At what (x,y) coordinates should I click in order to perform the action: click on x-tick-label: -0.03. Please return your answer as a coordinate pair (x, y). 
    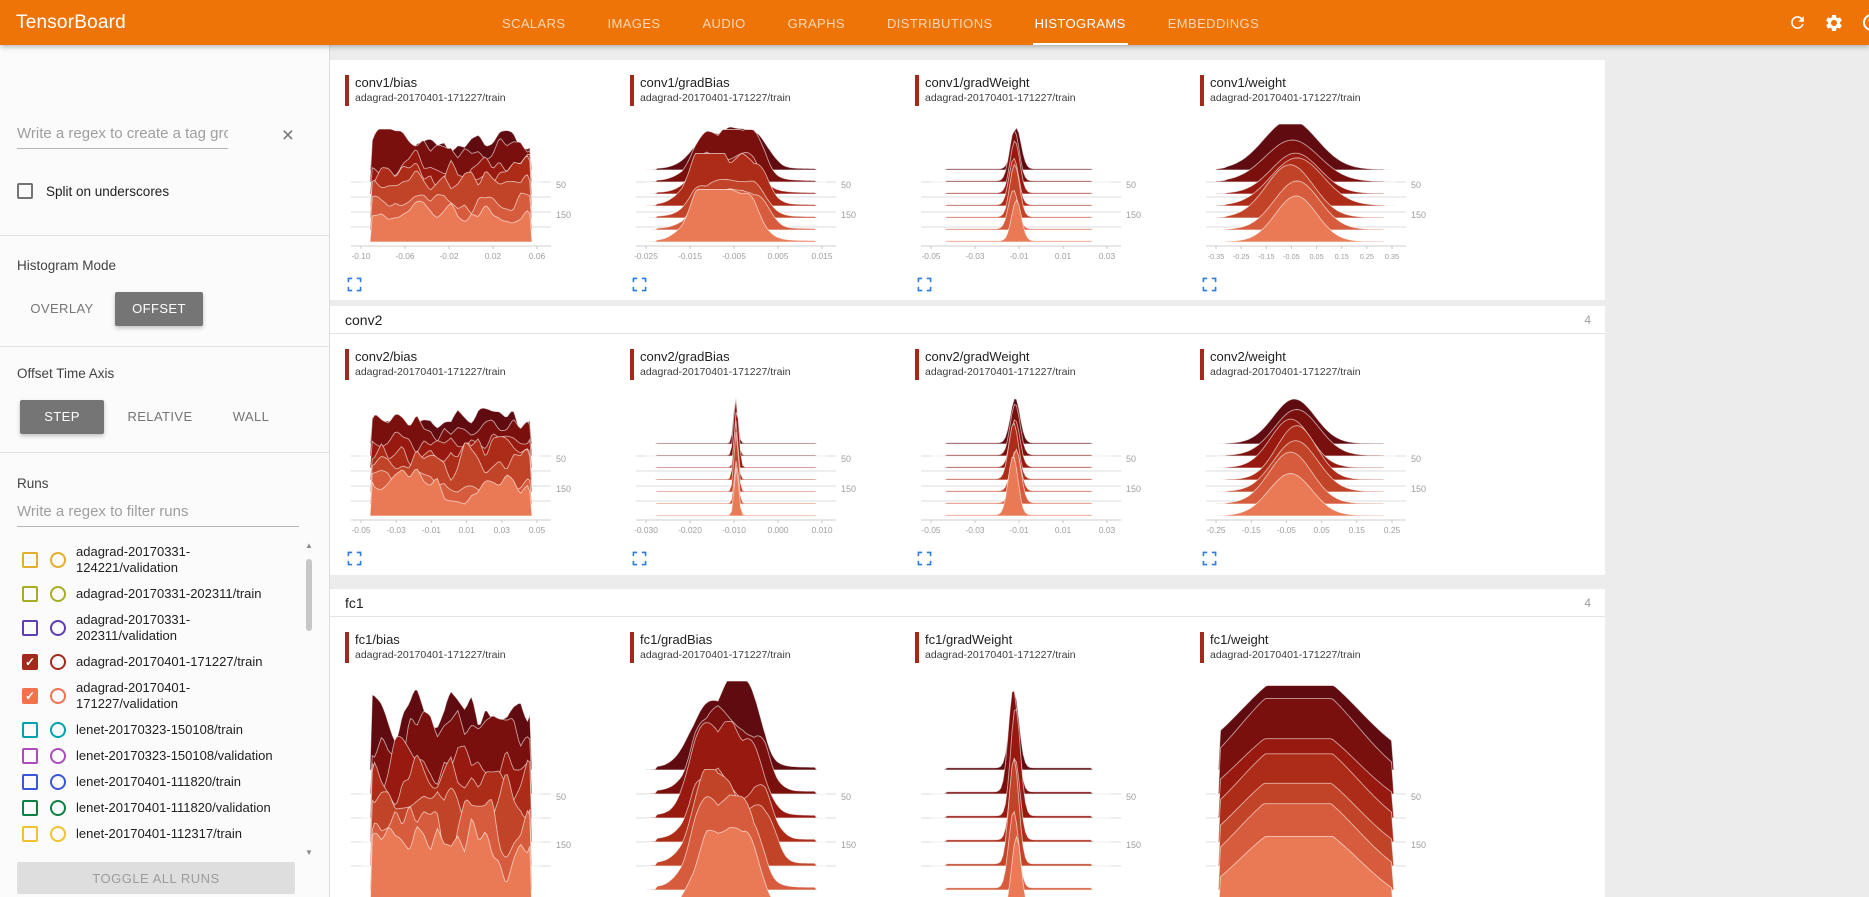
    Looking at the image, I should click on (974, 530).